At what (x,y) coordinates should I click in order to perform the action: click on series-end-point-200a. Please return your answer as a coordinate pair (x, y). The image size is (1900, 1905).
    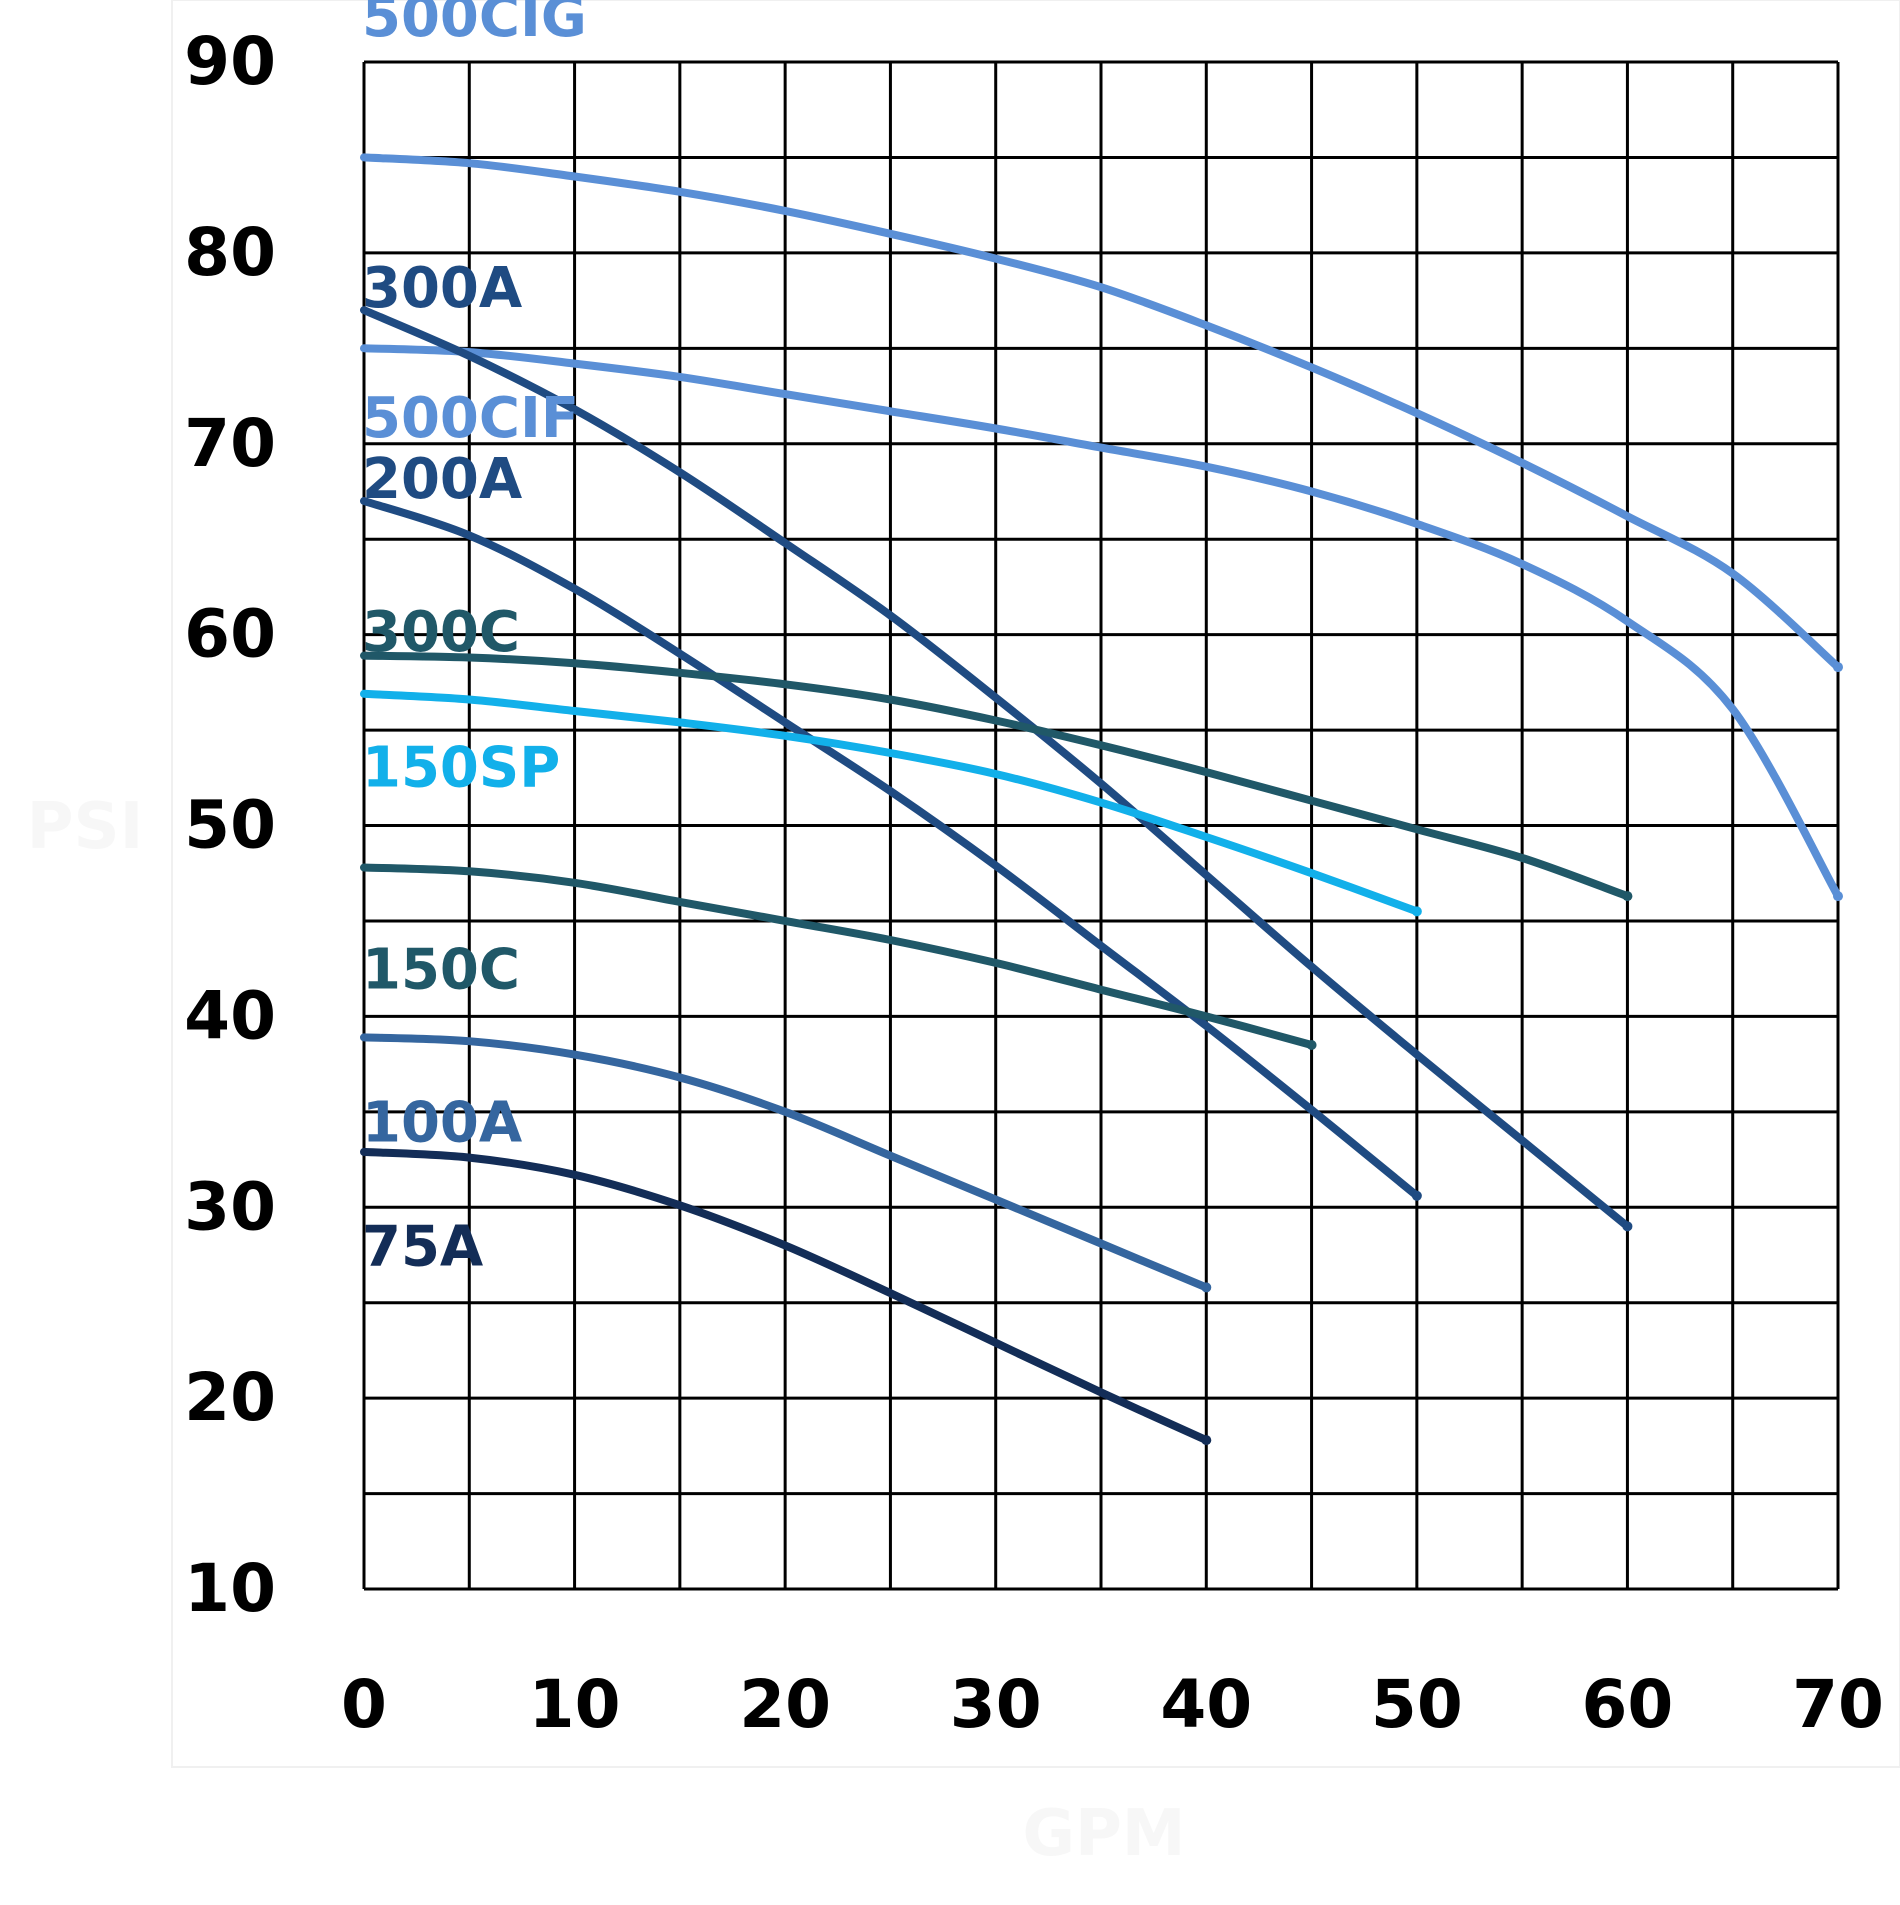
    Looking at the image, I should click on (1416, 1195).